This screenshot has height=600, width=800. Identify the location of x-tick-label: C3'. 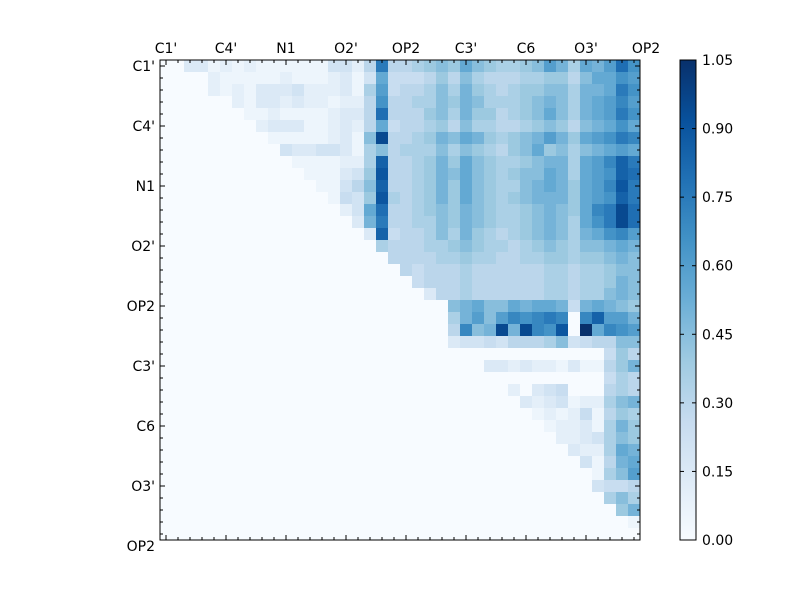
(466, 49).